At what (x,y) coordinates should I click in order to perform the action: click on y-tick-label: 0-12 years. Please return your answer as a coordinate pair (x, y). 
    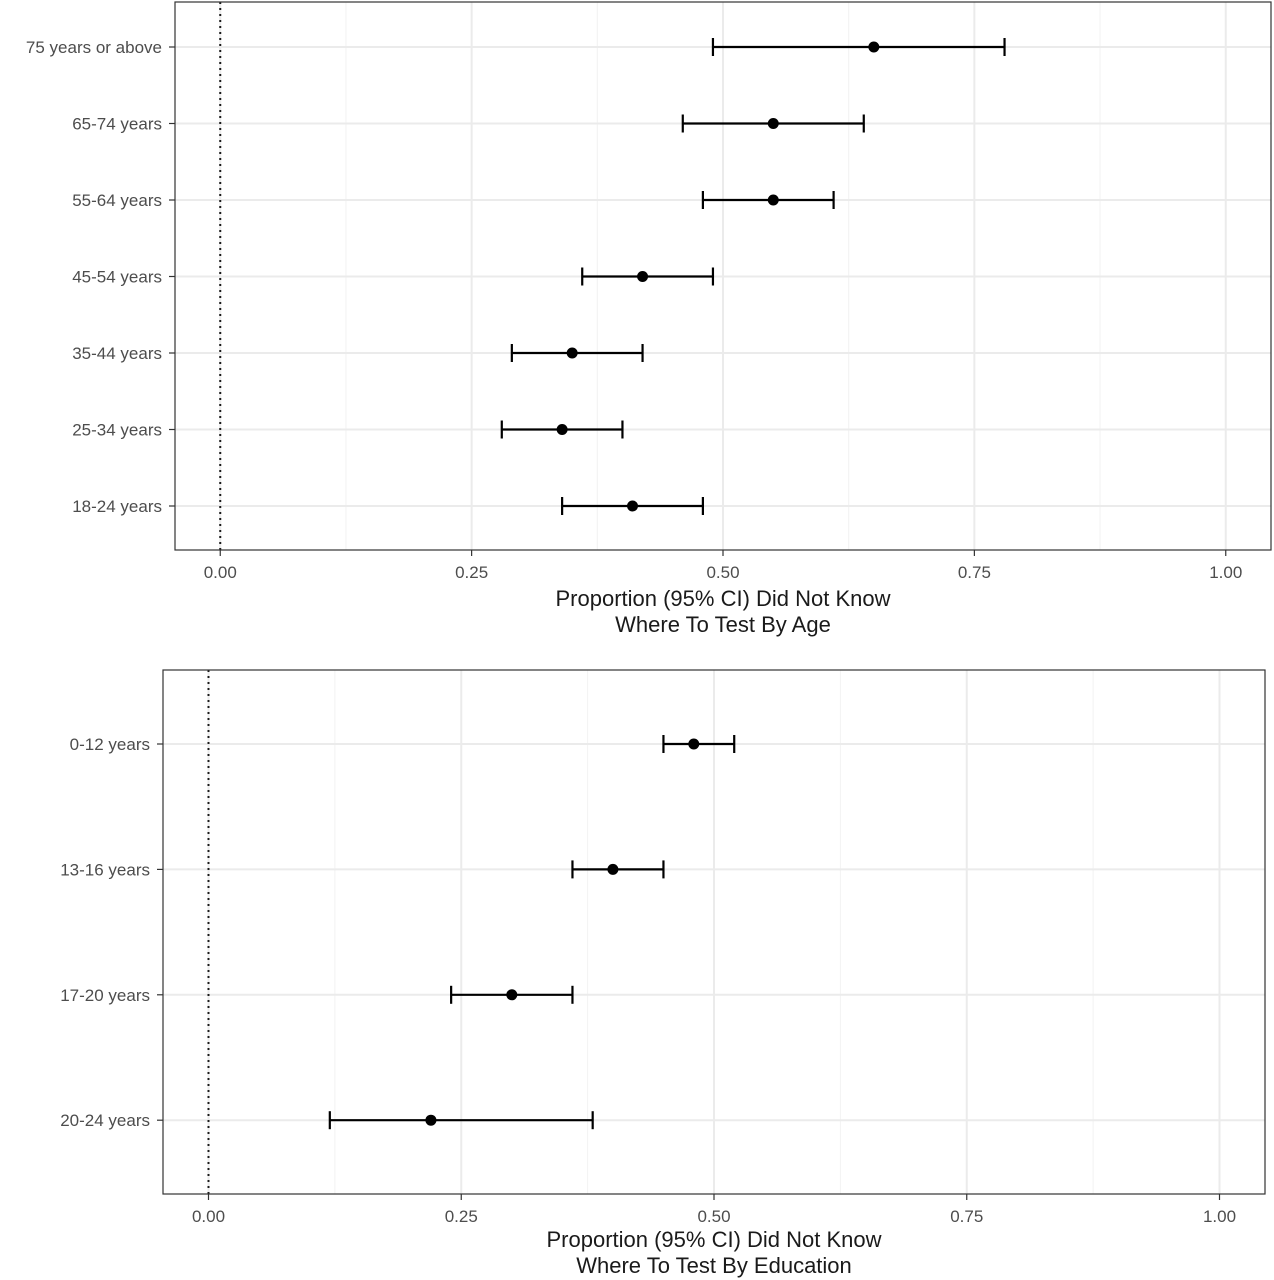
    Looking at the image, I should click on (110, 744).